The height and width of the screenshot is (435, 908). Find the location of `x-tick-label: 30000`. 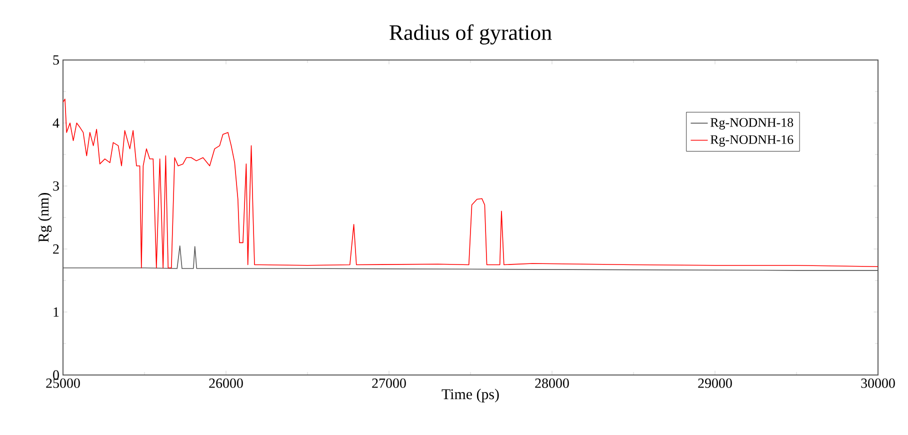

x-tick-label: 30000 is located at coordinates (878, 383).